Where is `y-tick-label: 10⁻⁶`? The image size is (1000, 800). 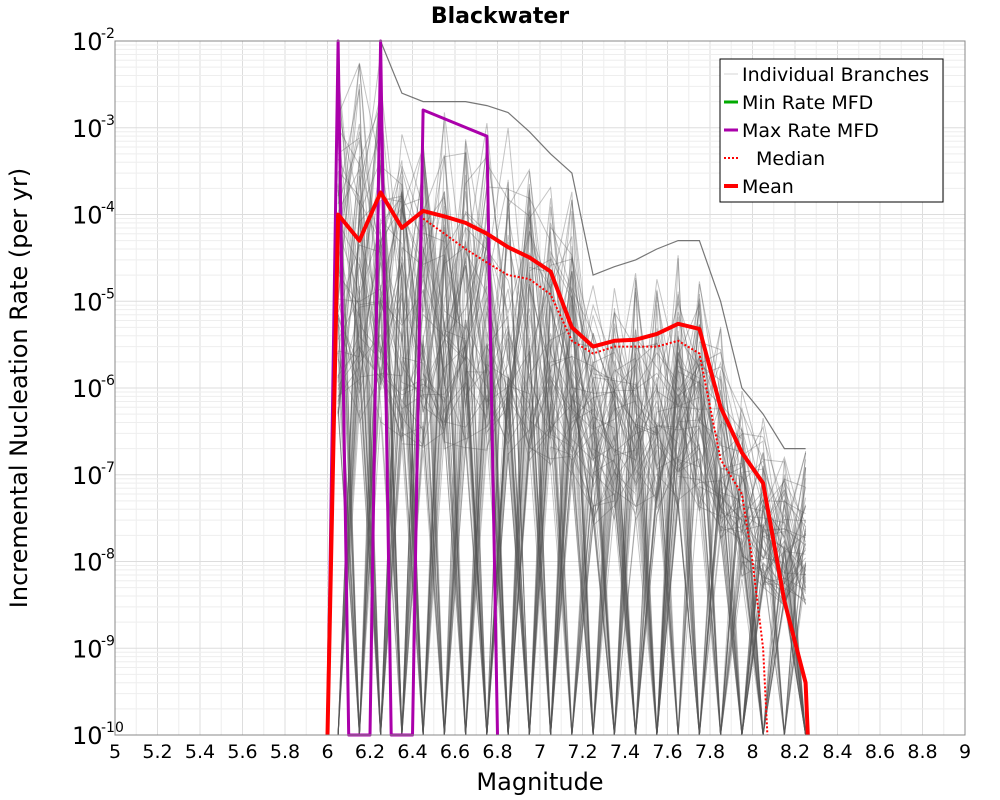
y-tick-label: 10⁻⁶ is located at coordinates (93, 388).